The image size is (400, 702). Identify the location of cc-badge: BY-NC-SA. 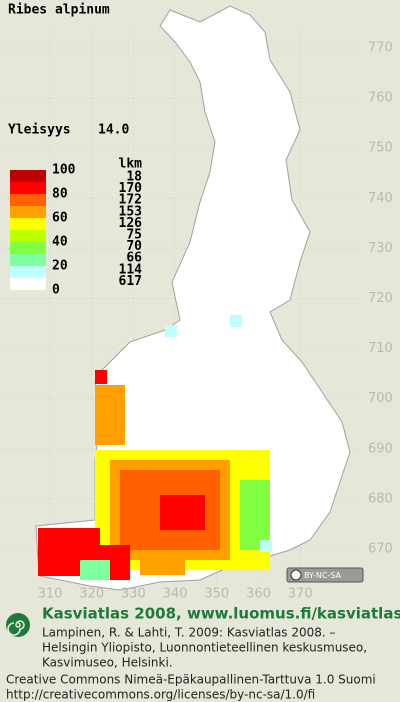
(325, 575).